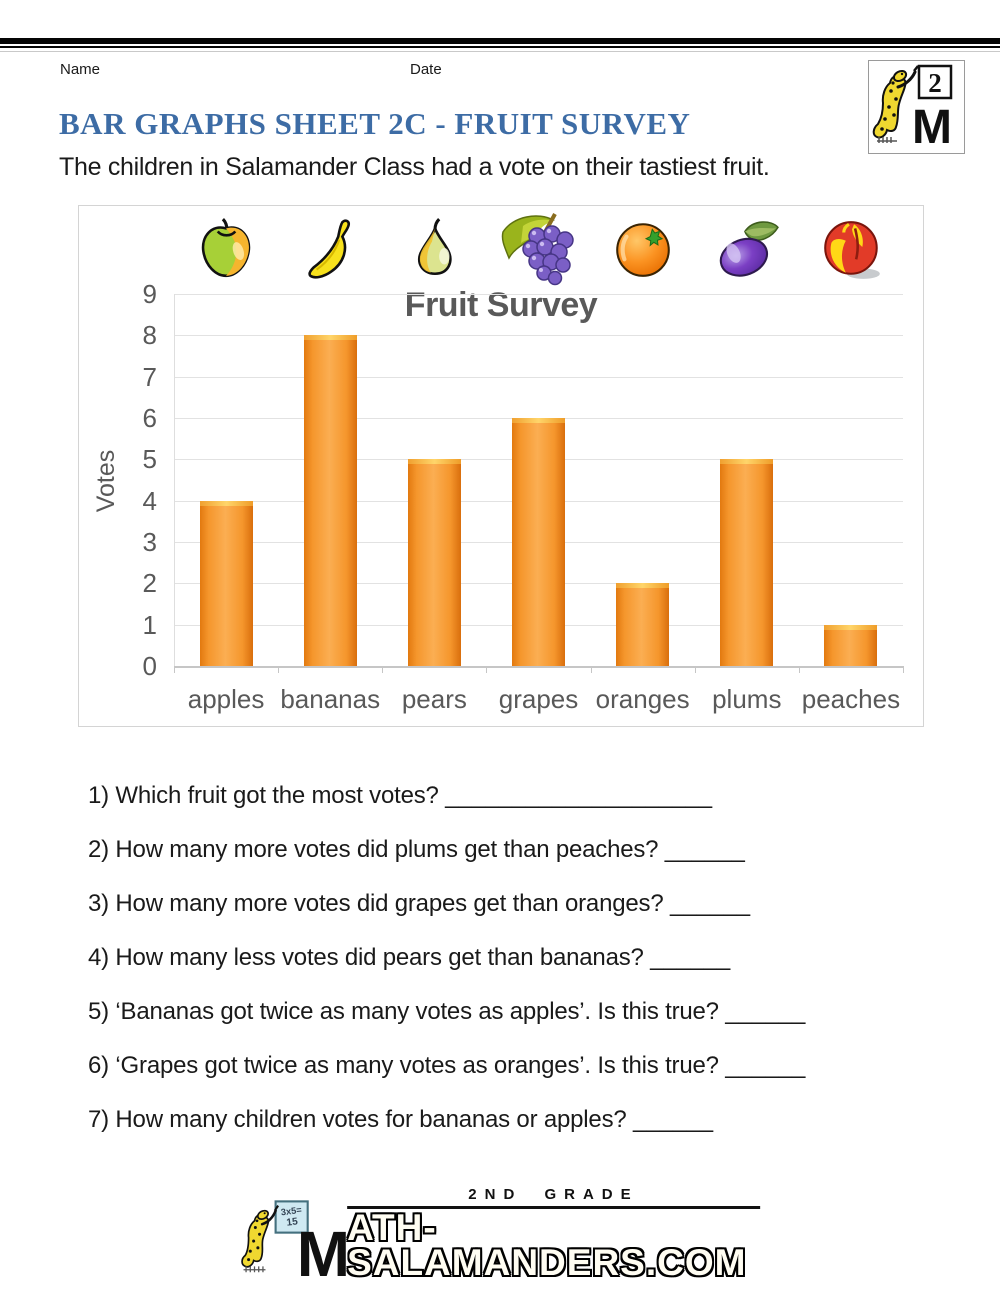  Describe the element at coordinates (102, 1065) in the screenshot. I see `question-number: 6)` at that location.